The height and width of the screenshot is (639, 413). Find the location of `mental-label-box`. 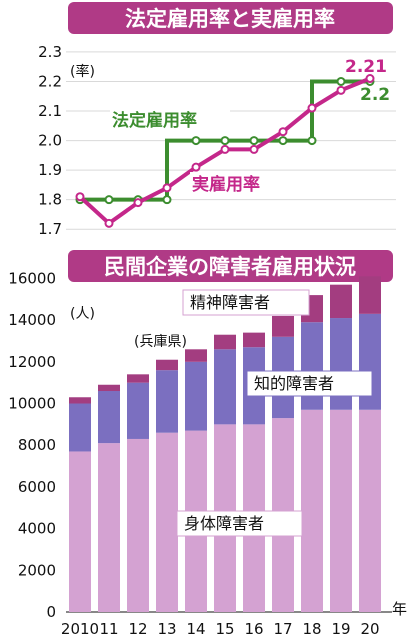

mental-label-box is located at coordinates (246, 302).